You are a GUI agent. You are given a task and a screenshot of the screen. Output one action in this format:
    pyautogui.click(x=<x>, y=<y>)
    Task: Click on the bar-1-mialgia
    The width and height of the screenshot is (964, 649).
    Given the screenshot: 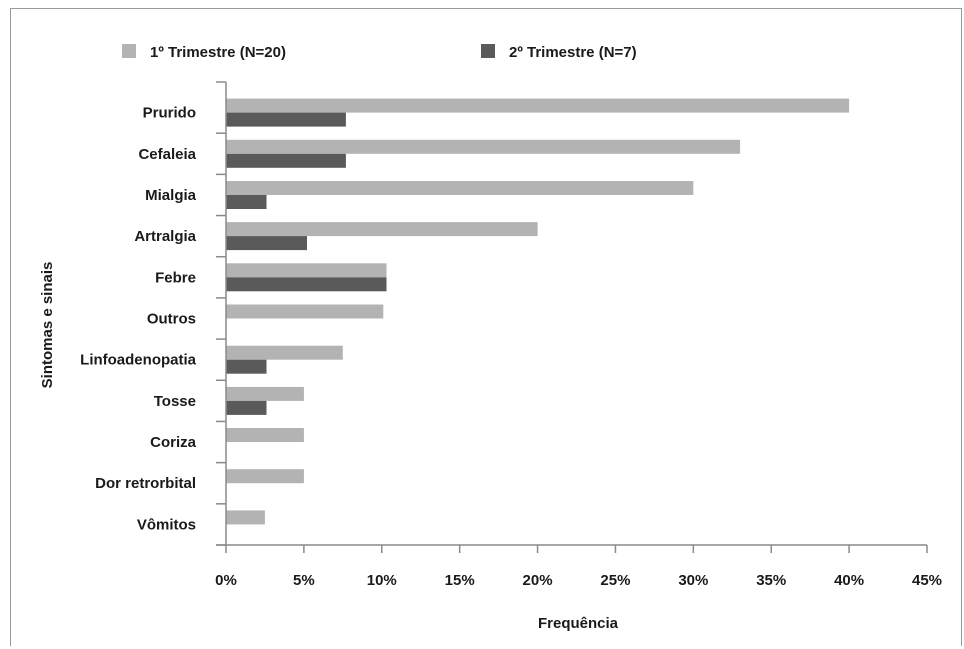 What is the action you would take?
    pyautogui.click(x=460, y=188)
    